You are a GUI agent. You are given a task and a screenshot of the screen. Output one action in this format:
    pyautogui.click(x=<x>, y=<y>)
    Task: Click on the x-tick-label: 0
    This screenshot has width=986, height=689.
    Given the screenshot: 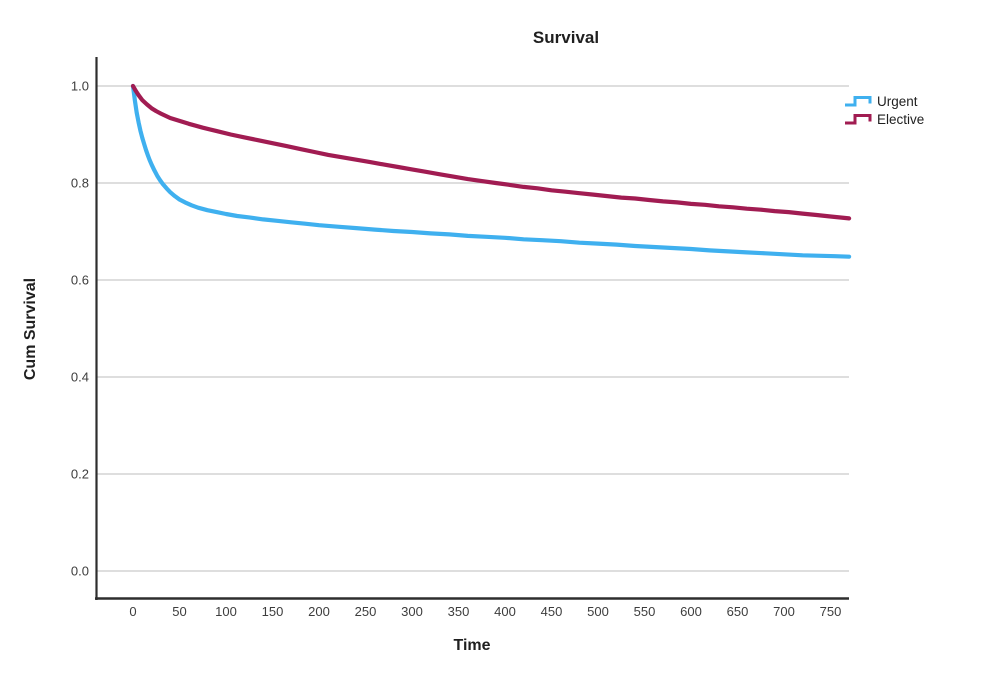 What is the action you would take?
    pyautogui.click(x=133, y=611)
    